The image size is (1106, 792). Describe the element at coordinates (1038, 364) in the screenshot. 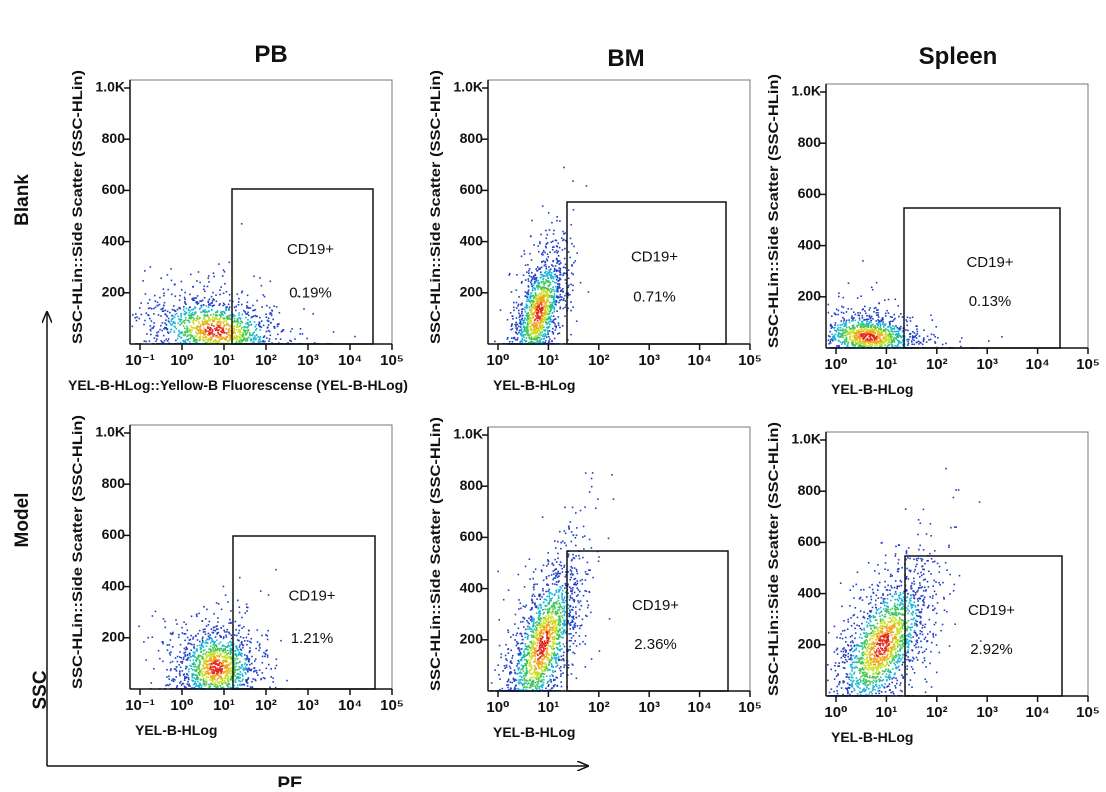

I see `x-tick-label: 10⁴` at that location.